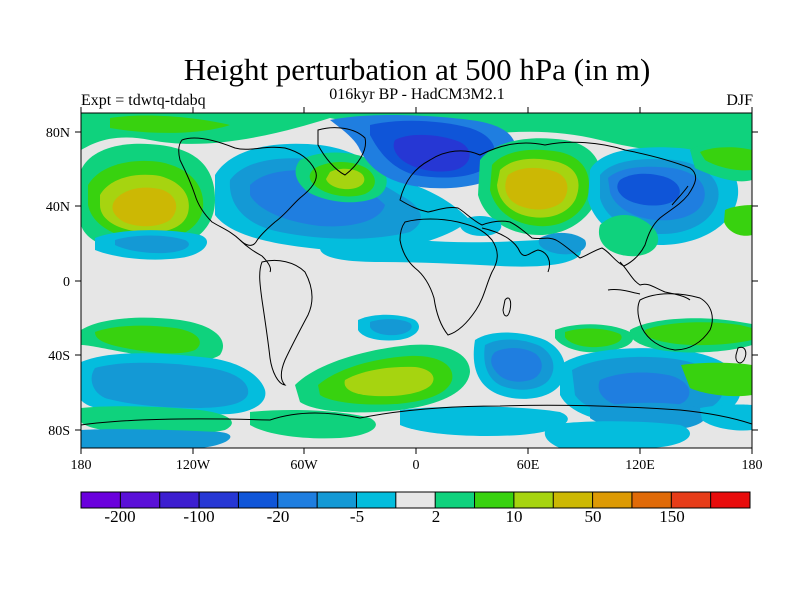 The width and height of the screenshot is (800, 600). What do you see at coordinates (59, 356) in the screenshot?
I see `lat-label-40s: 40S` at bounding box center [59, 356].